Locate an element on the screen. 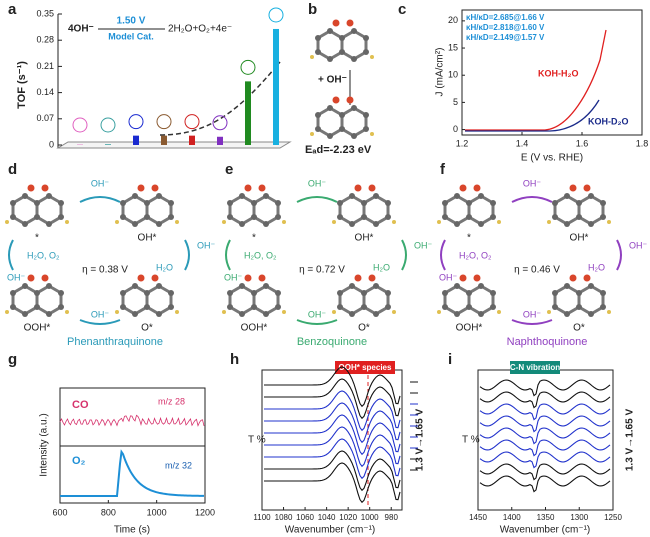 The image size is (650, 537). y-tick-label: 0.35 is located at coordinates (45, 13).